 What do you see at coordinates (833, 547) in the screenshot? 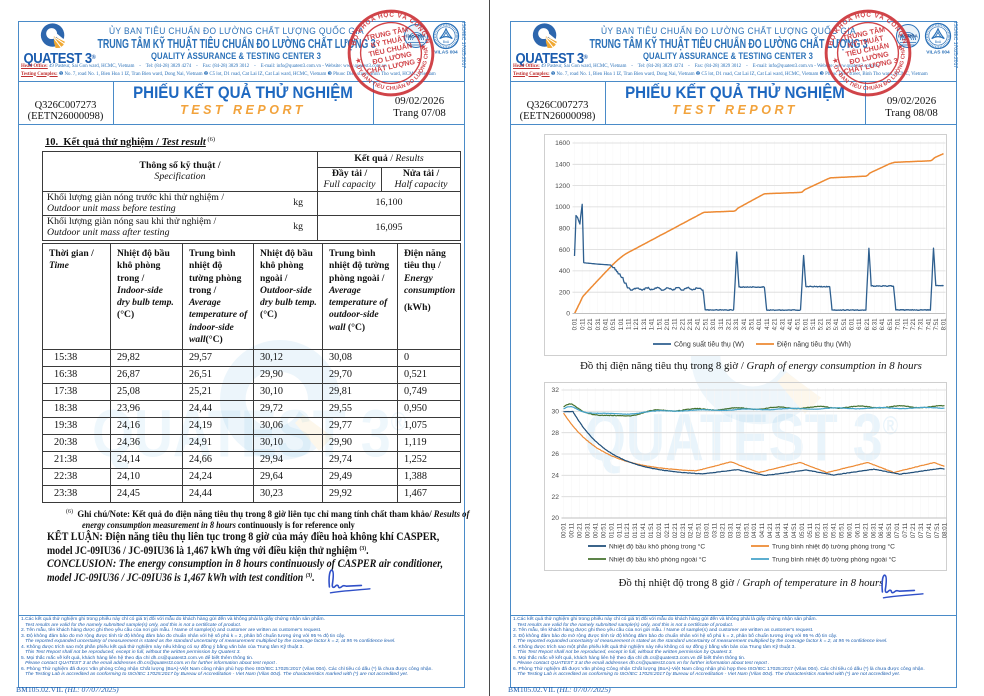
I see `svg-text:Trung bình nhiệt độ tường phòn: Trung bình nhiệt độ tường phòng trong °C` at bounding box center [833, 547].